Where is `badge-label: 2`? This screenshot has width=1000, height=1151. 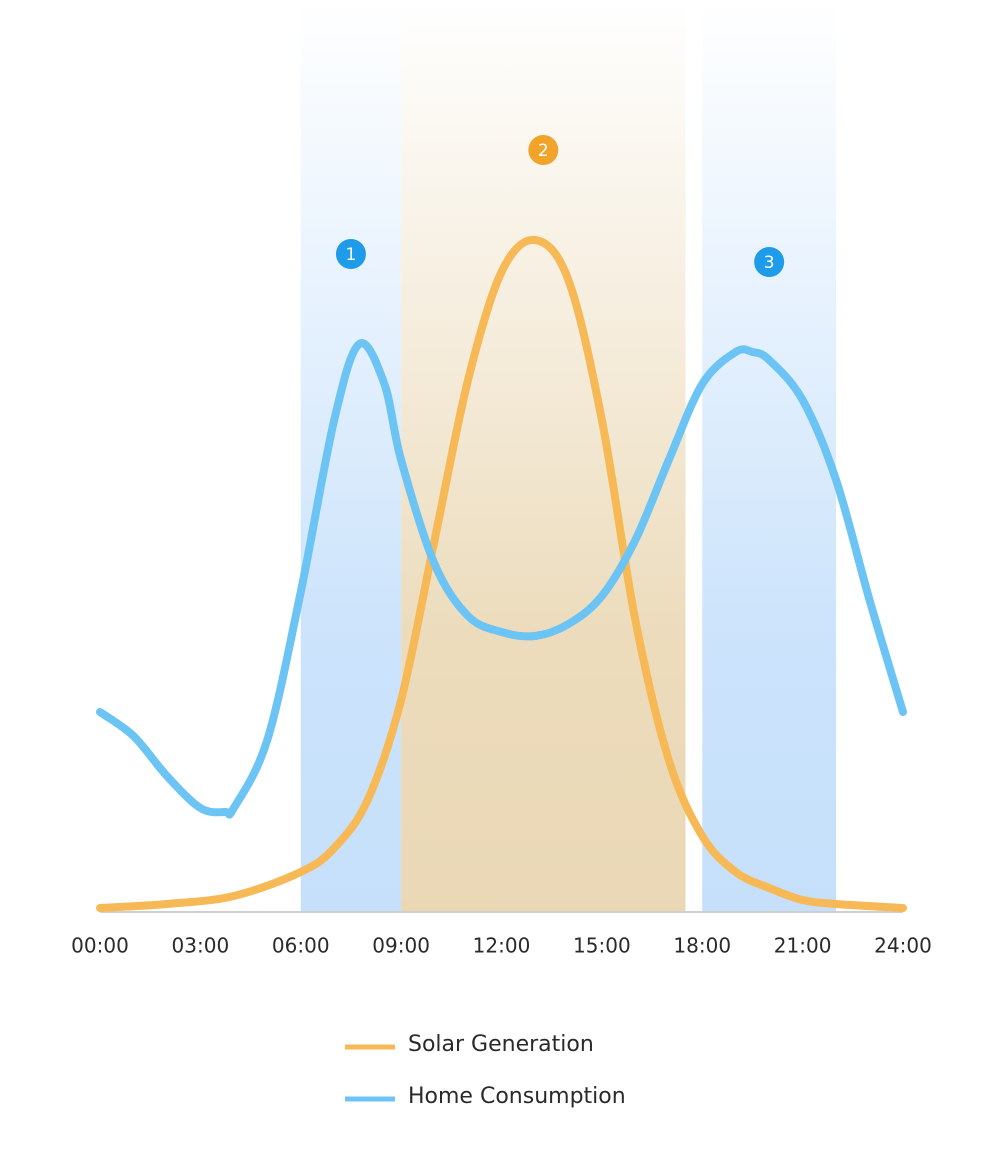 badge-label: 2 is located at coordinates (543, 151).